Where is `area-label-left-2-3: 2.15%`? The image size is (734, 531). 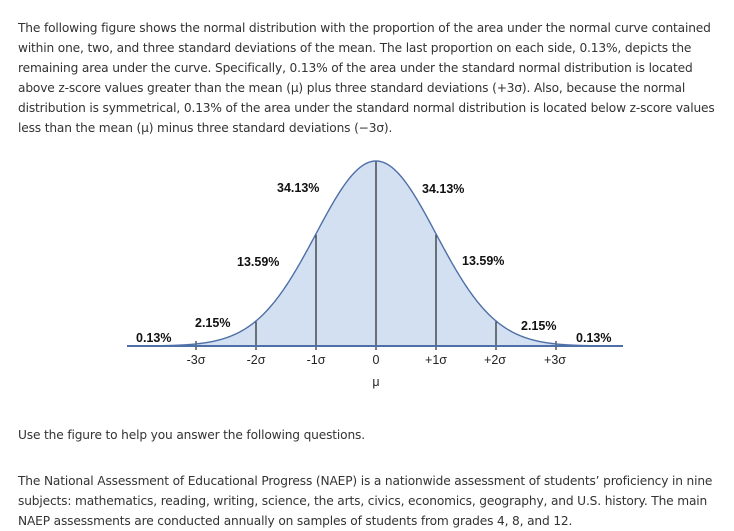
area-label-left-2-3: 2.15% is located at coordinates (212, 323).